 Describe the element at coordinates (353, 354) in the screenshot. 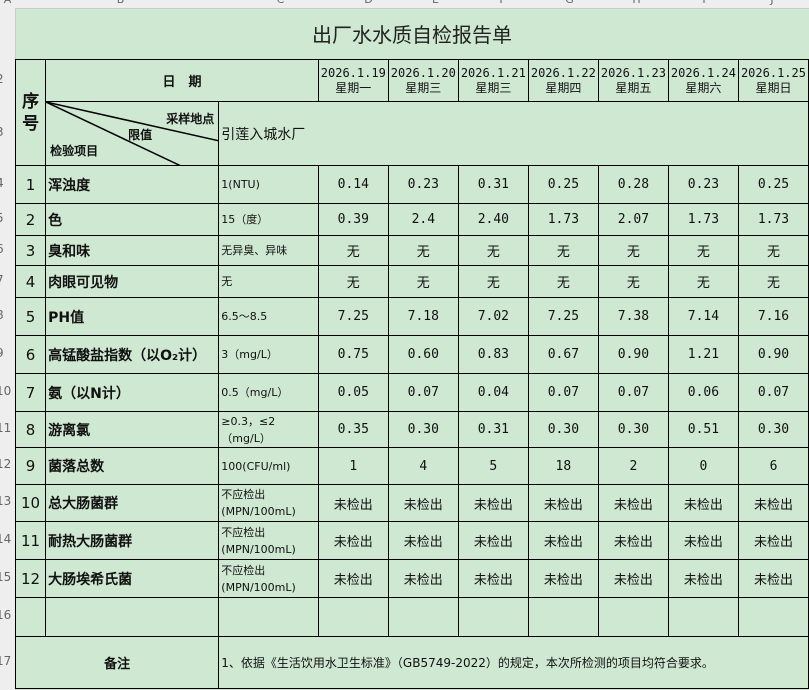

I see `result-cell: 0.75` at that location.